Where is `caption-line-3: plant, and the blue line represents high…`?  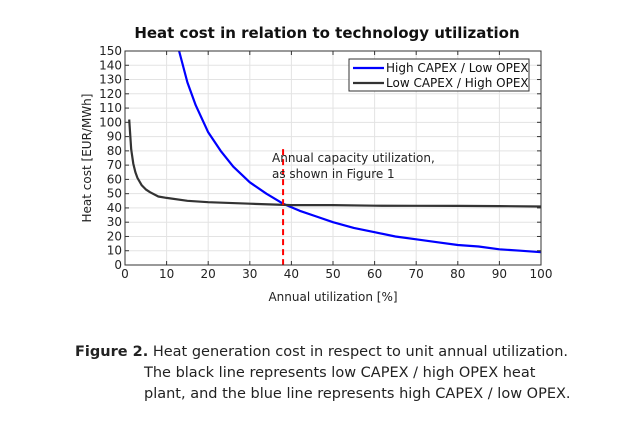
caption-line-3: plant, and the blue line represents high… is located at coordinates (357, 394).